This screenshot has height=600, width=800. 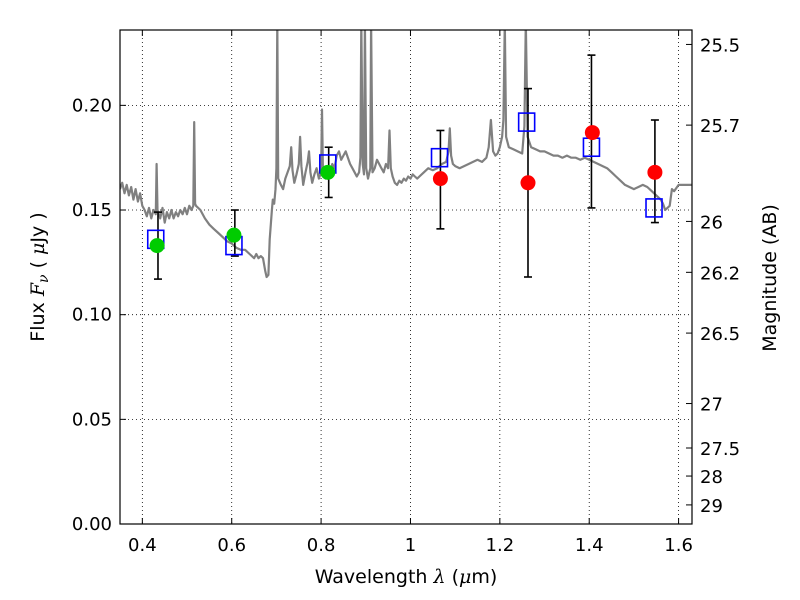 What do you see at coordinates (500, 545) in the screenshot?
I see `x-tick-label: 1.2` at bounding box center [500, 545].